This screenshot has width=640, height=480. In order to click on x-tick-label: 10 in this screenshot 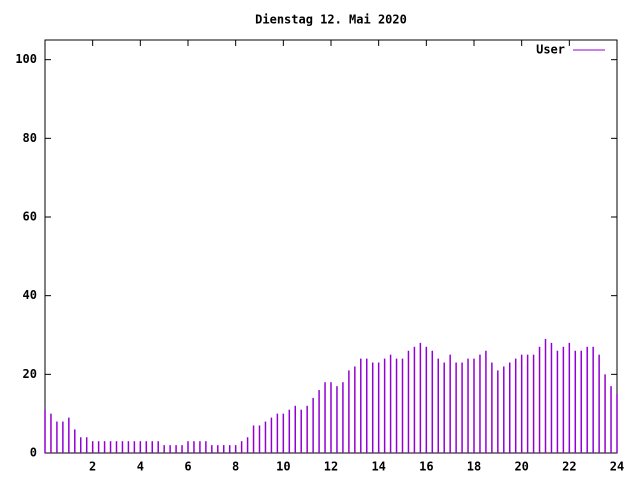, I will do `click(283, 467)`.